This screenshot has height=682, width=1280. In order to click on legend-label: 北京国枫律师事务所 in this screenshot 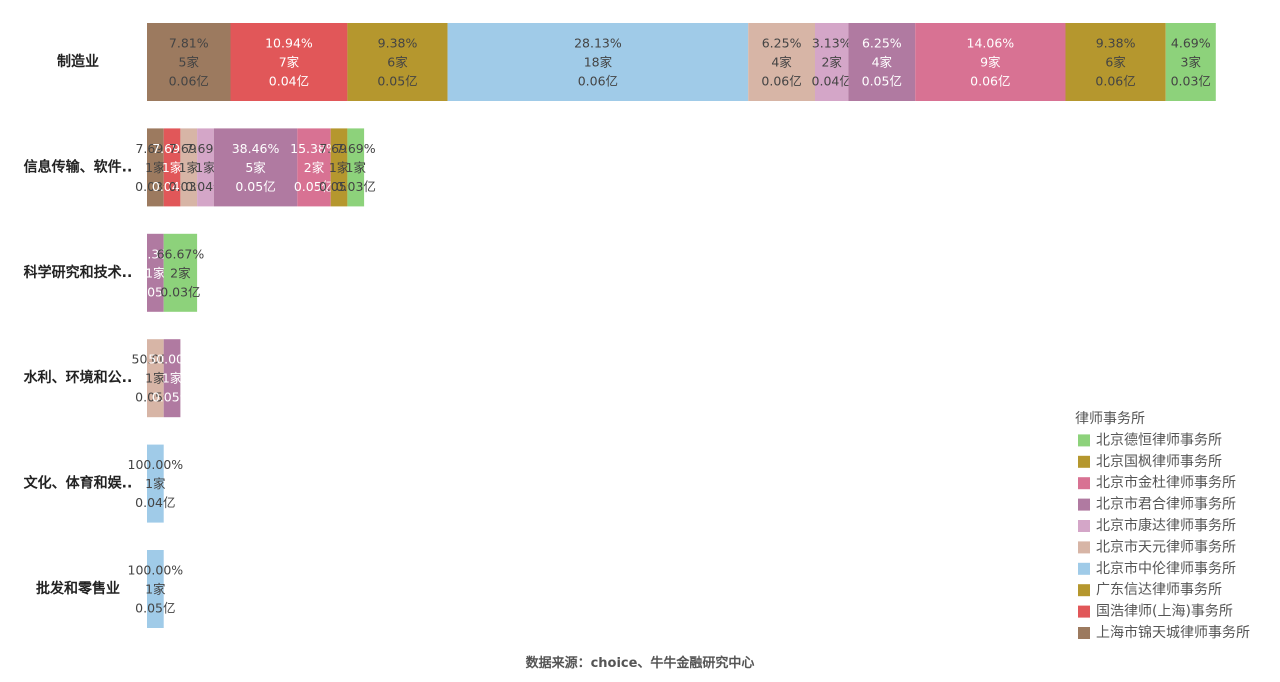, I will do `click(1159, 462)`.